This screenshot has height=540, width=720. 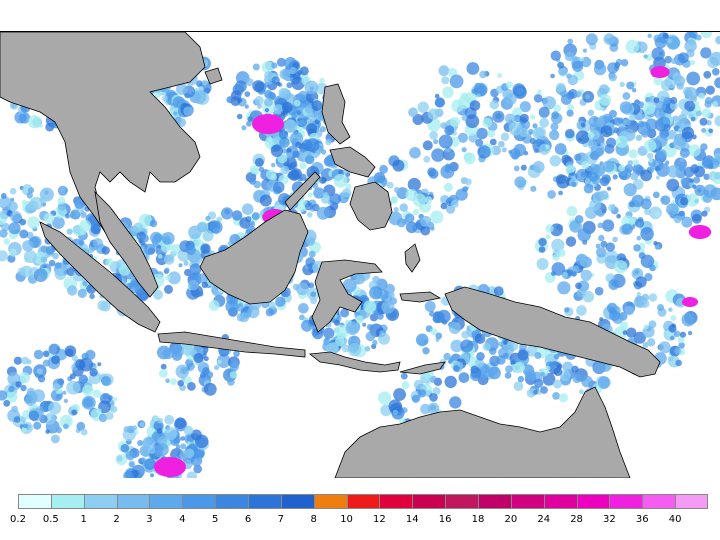 What do you see at coordinates (445, 519) in the screenshot?
I see `legend-label: 16` at bounding box center [445, 519].